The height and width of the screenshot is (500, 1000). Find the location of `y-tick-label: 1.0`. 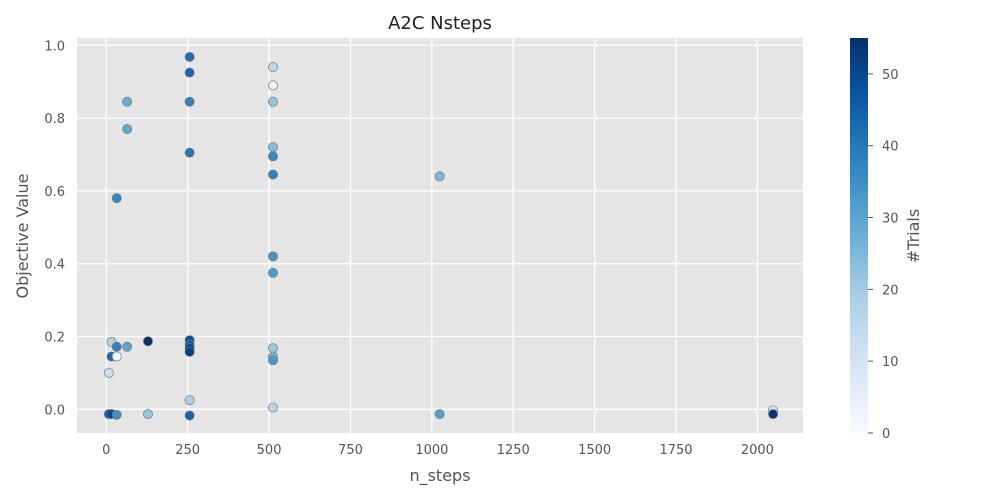

y-tick-label: 1.0 is located at coordinates (54, 46).